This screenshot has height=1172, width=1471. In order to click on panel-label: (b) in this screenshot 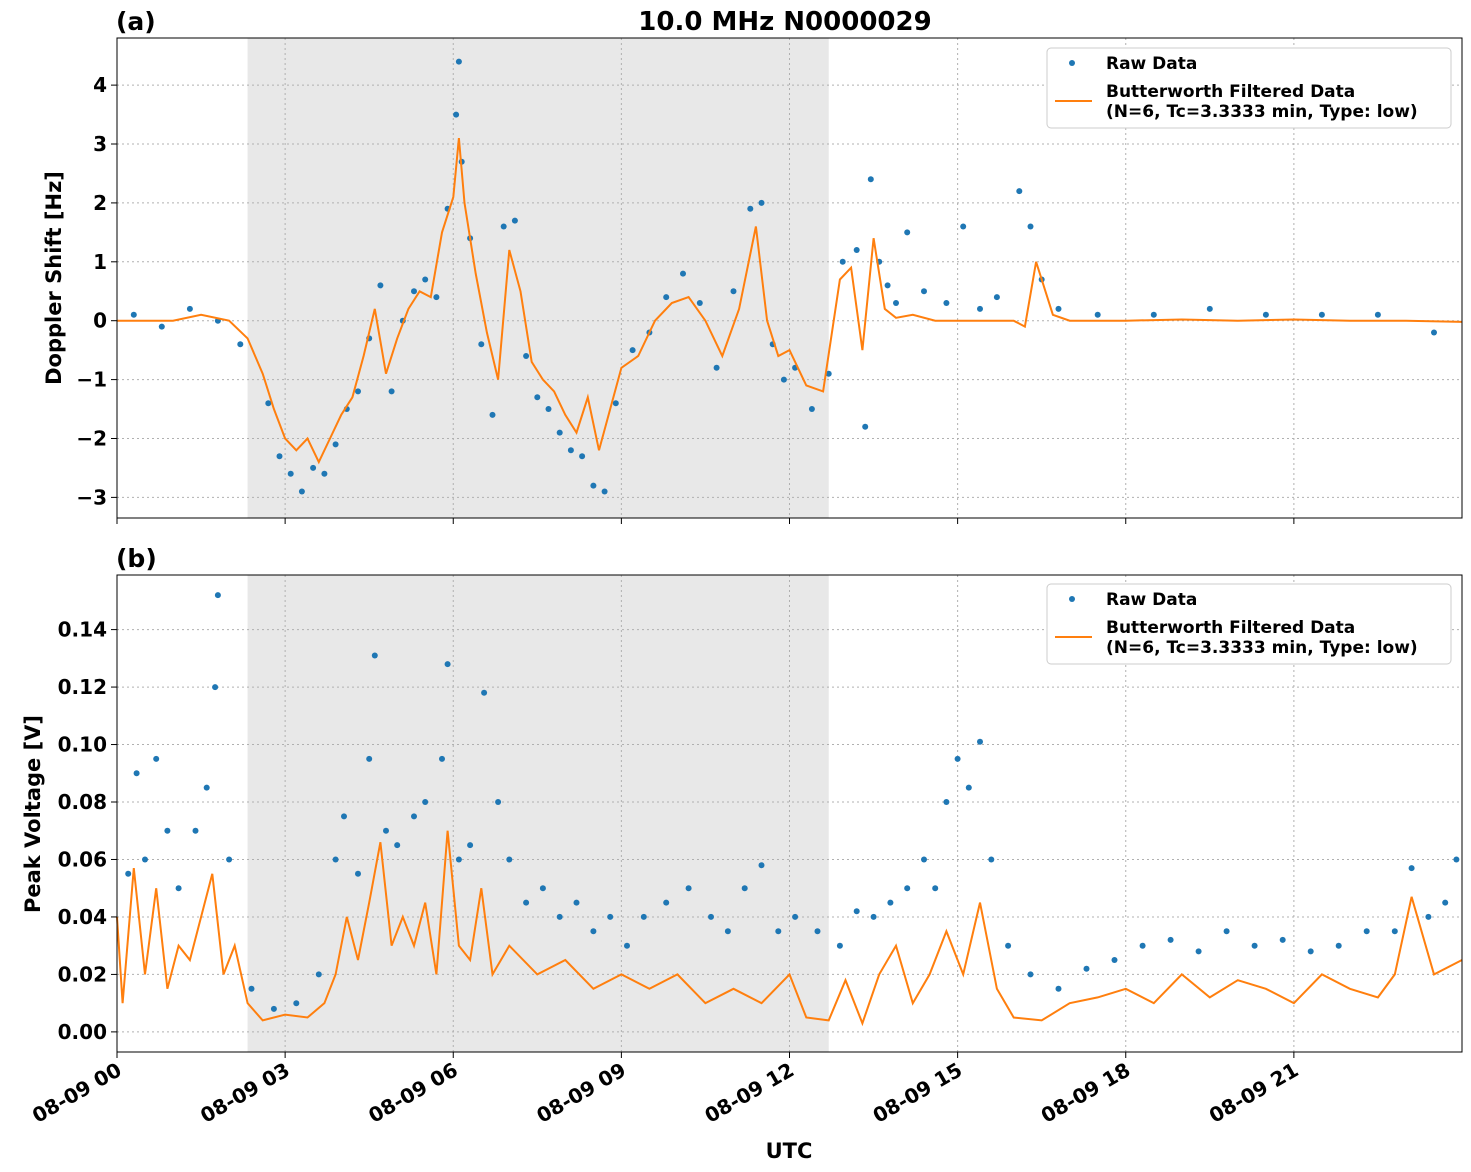, I will do `click(136, 558)`.